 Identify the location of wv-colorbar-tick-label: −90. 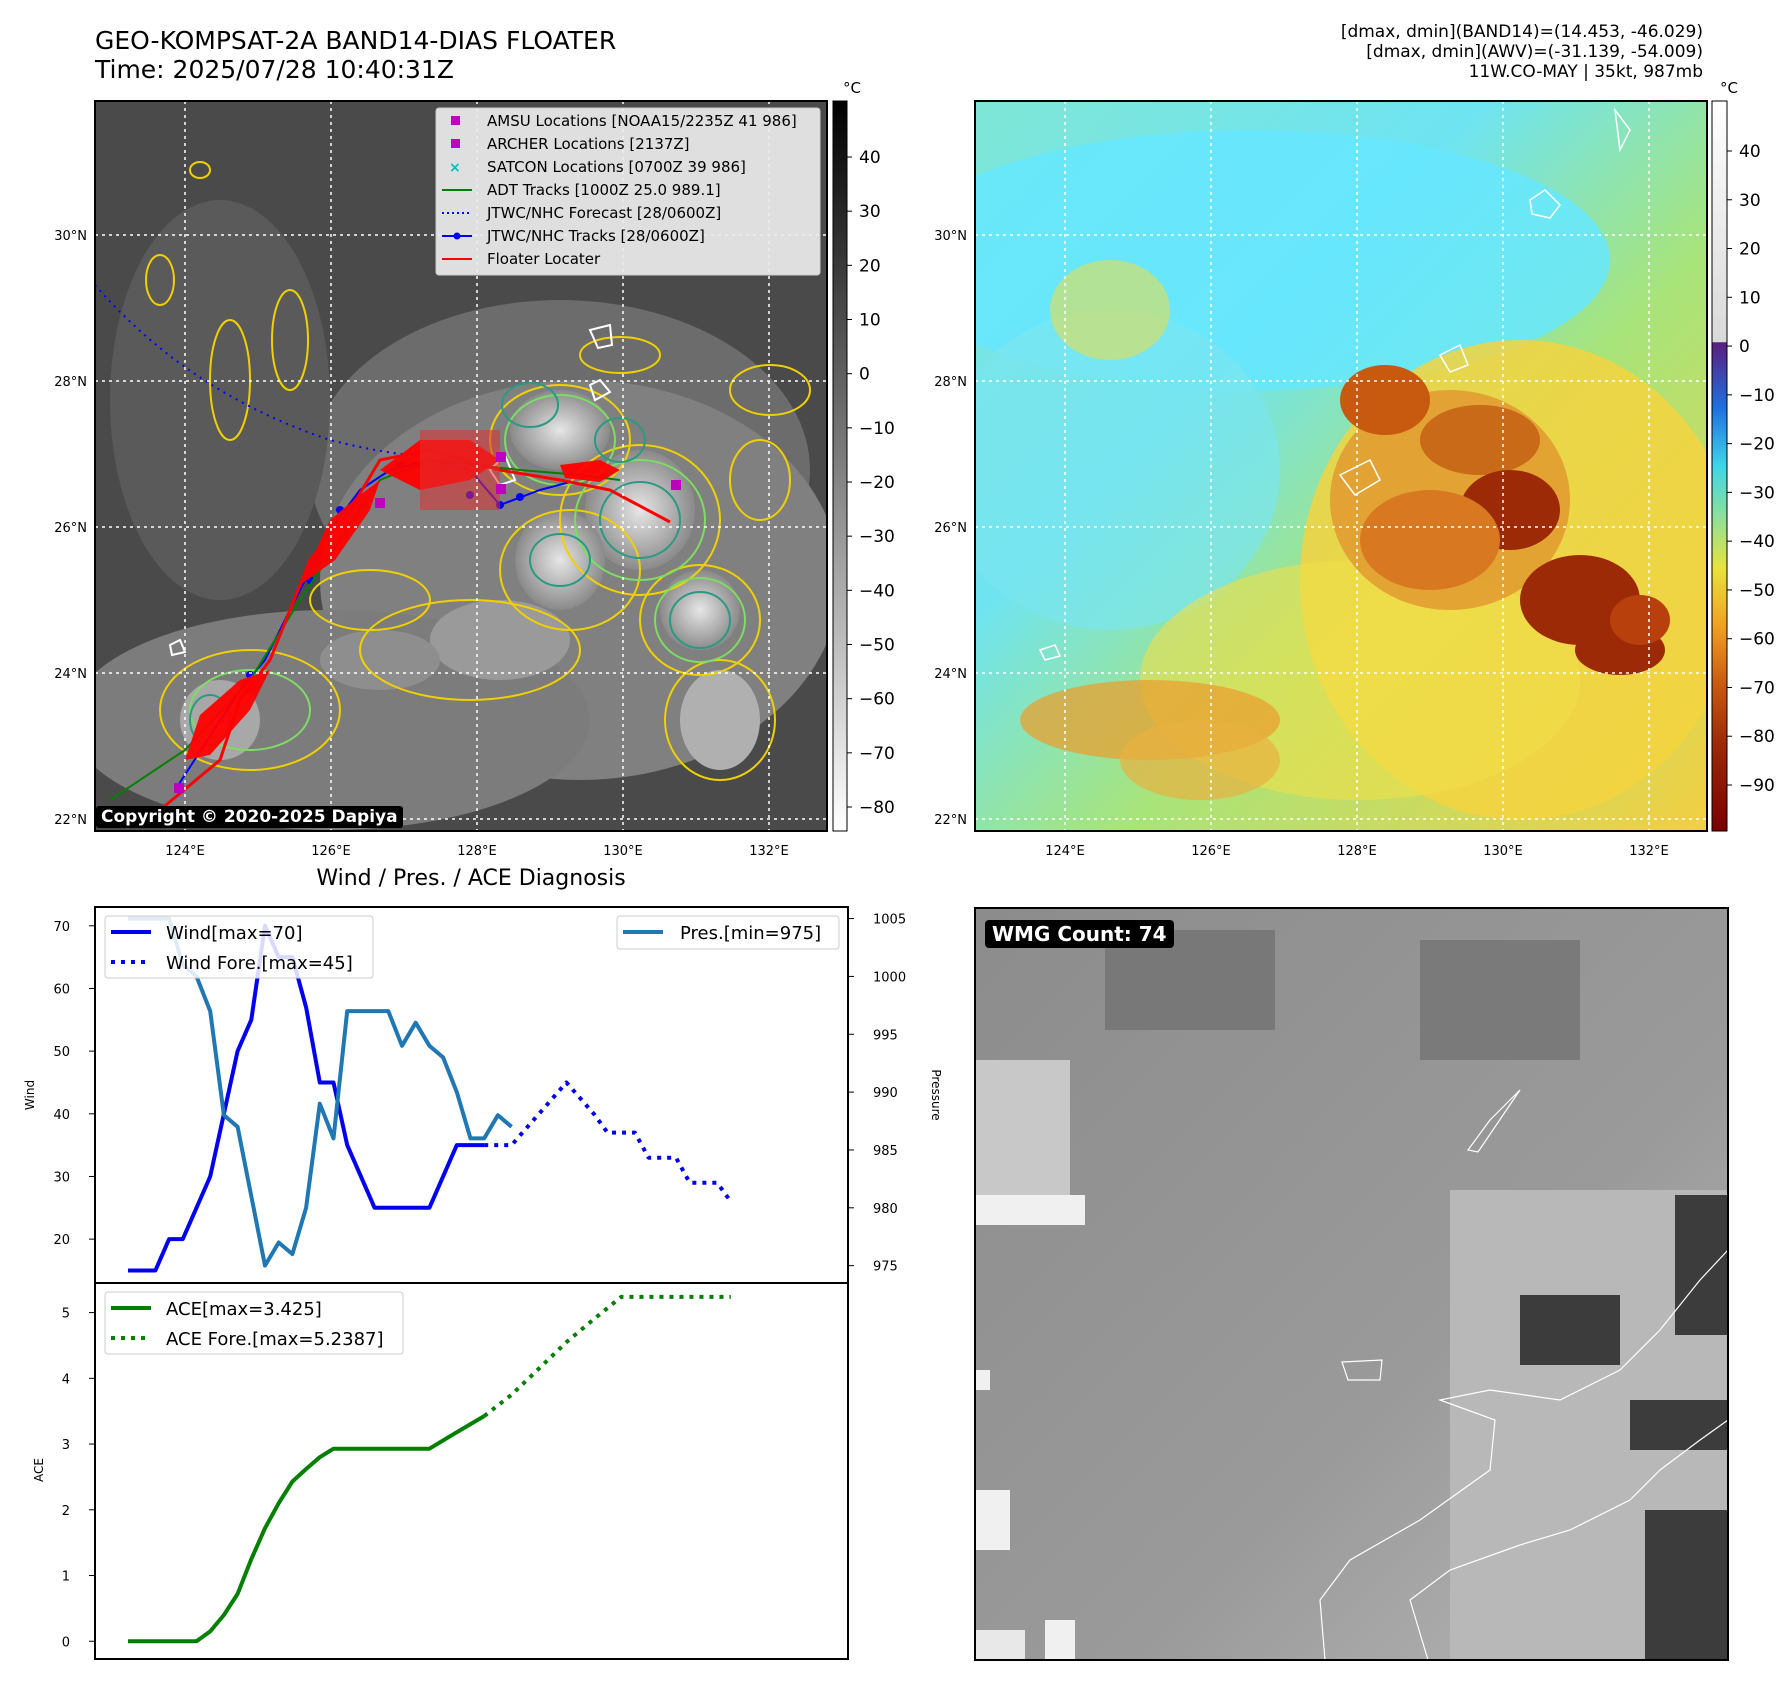
(1757, 786).